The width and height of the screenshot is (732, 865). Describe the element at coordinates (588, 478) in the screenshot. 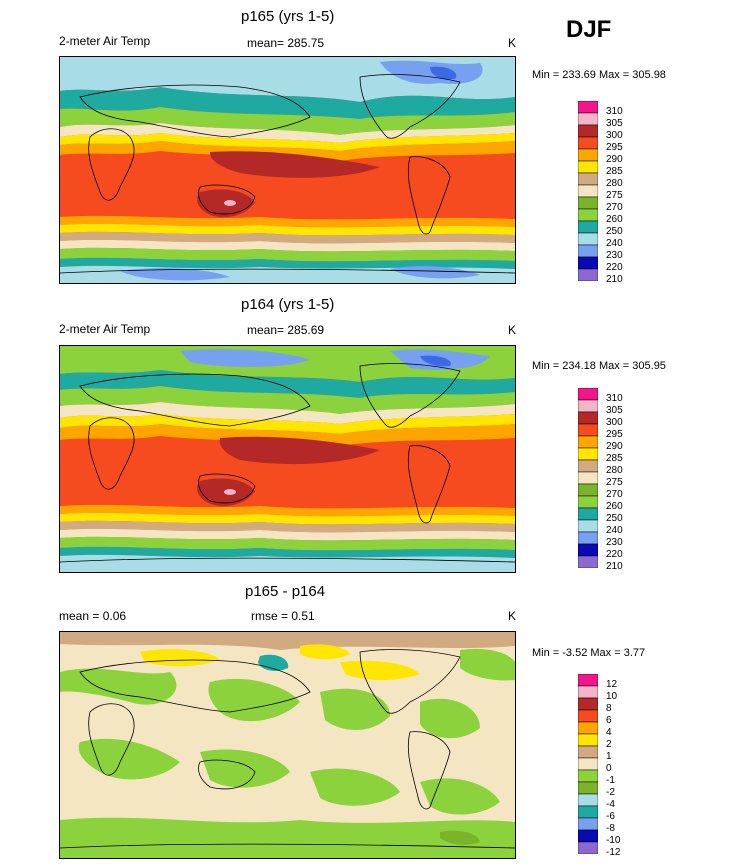

I see `panel-2-colorbar` at that location.